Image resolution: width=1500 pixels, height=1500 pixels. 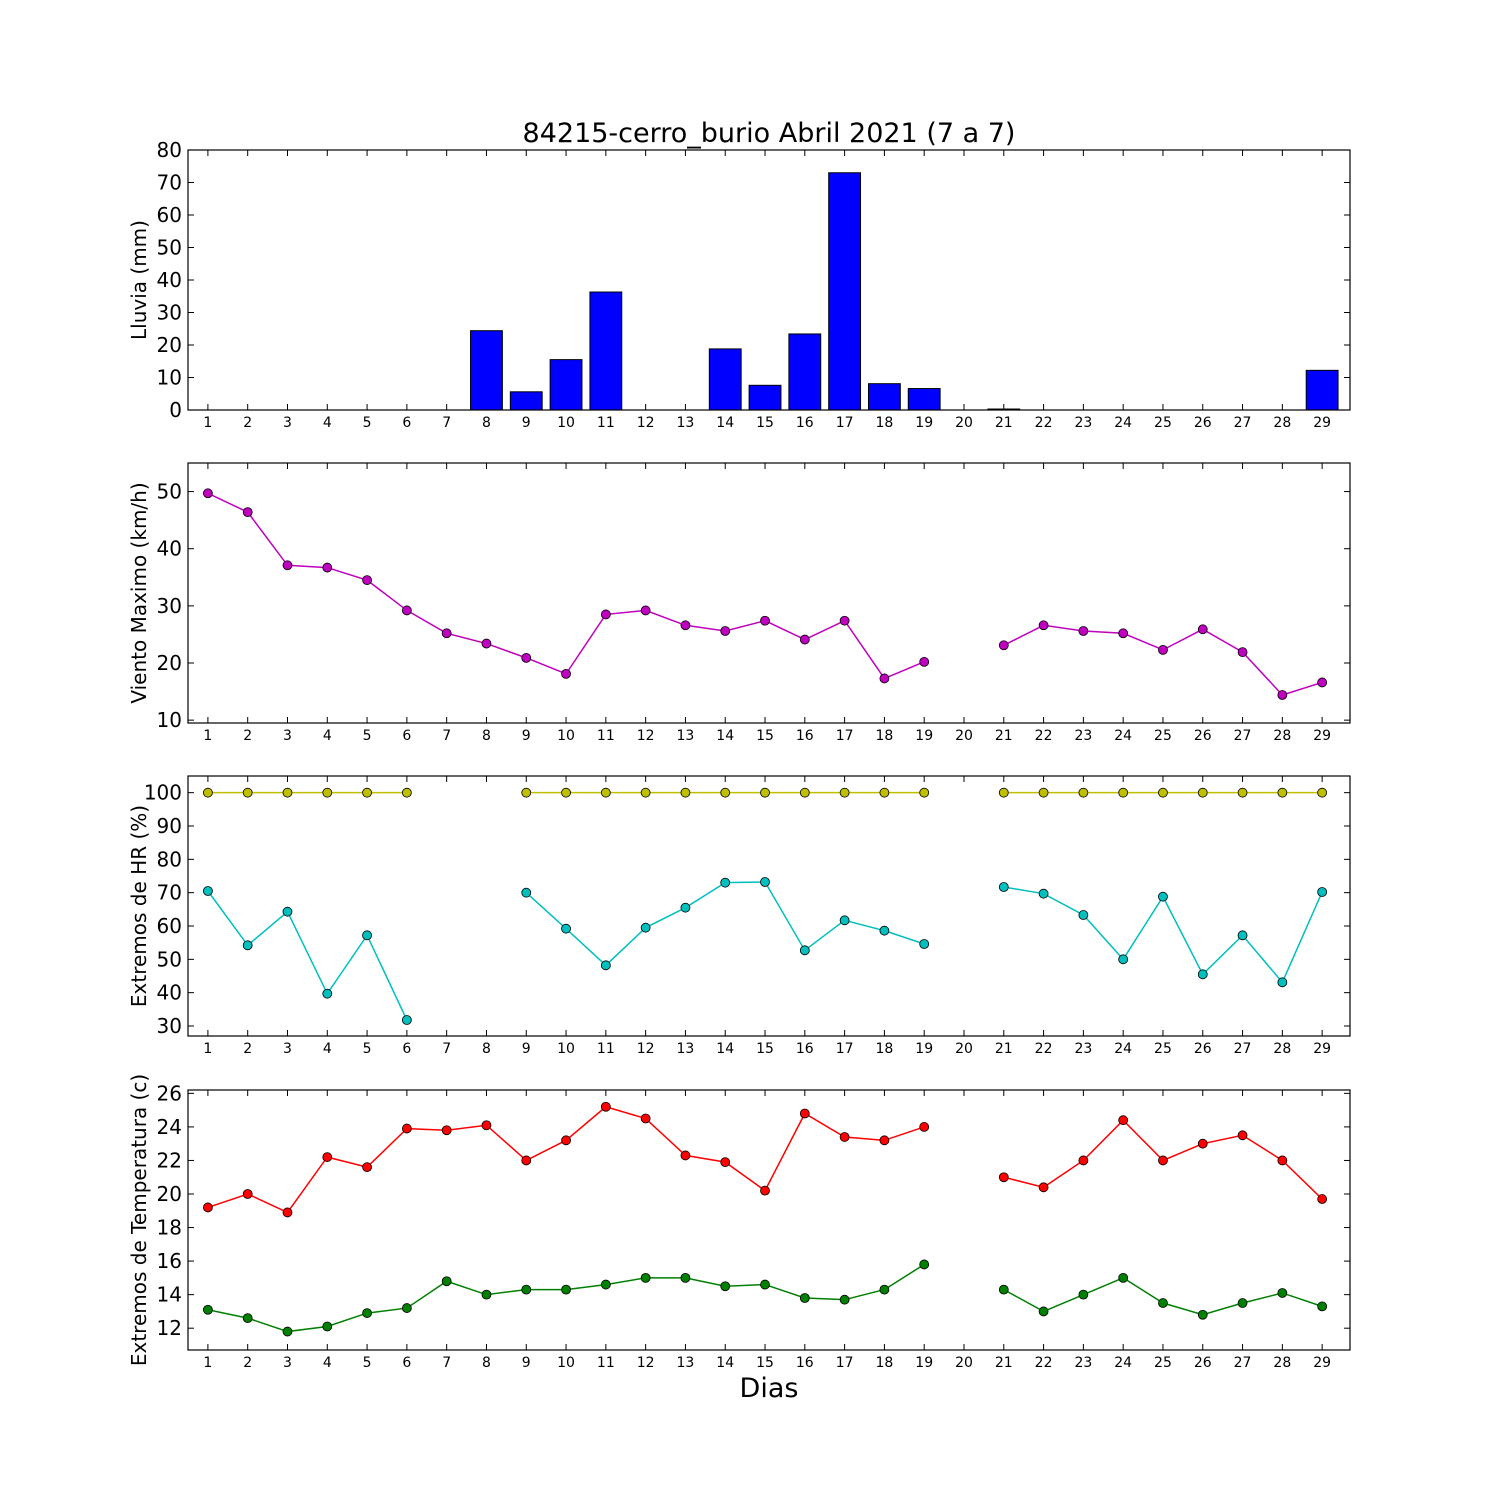 What do you see at coordinates (526, 736) in the screenshot?
I see `x-tick-label: 9` at bounding box center [526, 736].